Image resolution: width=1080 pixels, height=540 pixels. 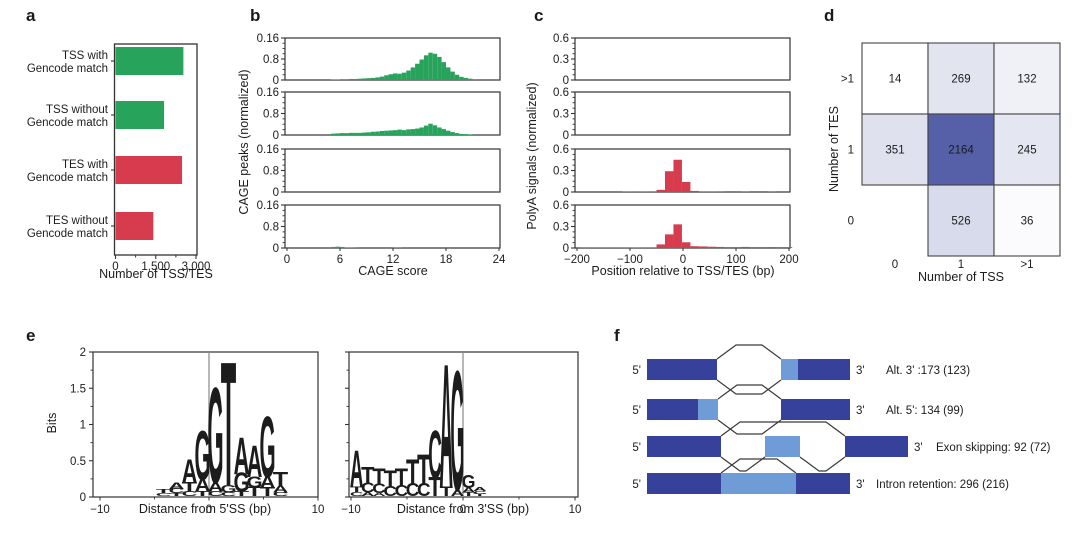 I want to click on a-bar-category-line1: TES with, so click(x=85, y=165).